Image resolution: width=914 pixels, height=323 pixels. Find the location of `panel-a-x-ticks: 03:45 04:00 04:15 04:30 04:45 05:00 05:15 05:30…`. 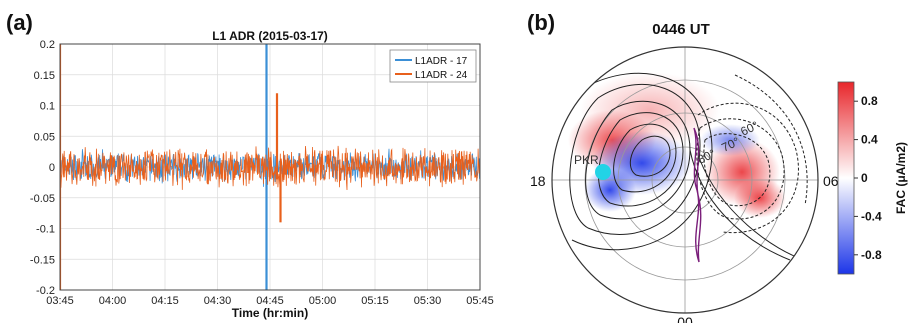

panel-a-x-ticks: 03:45 04:00 04:15 04:30 04:45 05:00 05:15 05:30… is located at coordinates (270, 301).